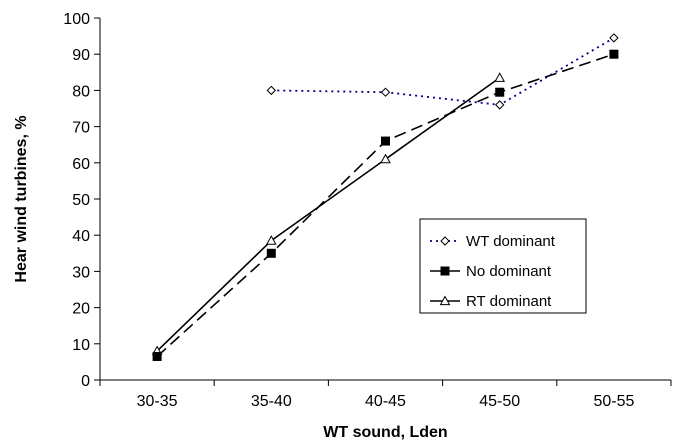 Image resolution: width=679 pixels, height=447 pixels. Describe the element at coordinates (157, 401) in the screenshot. I see `x-tick-label: 30-35` at that location.